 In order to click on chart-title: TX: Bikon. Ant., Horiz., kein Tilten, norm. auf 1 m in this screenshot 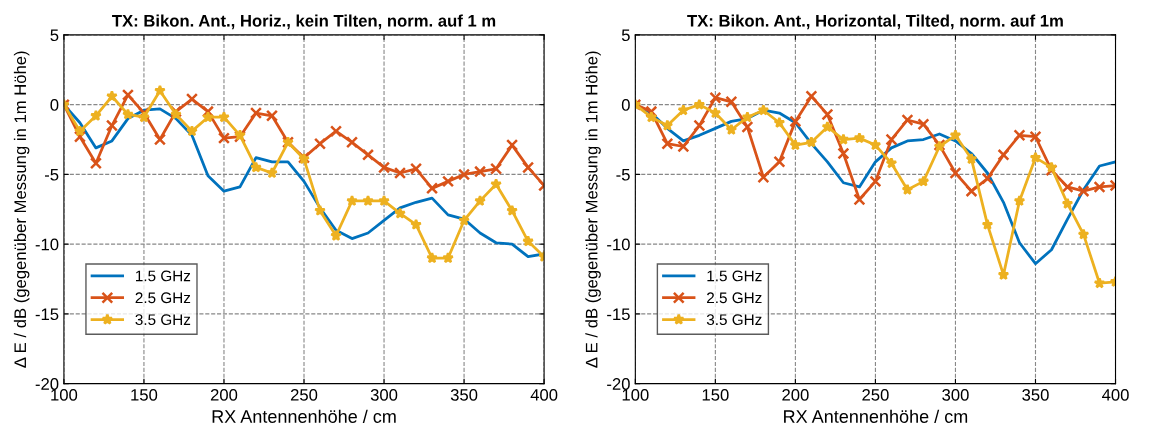, I will do `click(304, 22)`.